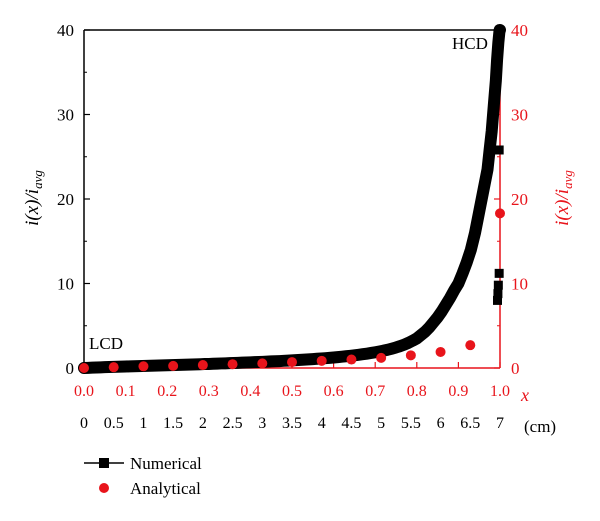 The width and height of the screenshot is (600, 521). Describe the element at coordinates (441, 423) in the screenshot. I see `x-tick-label-cm: 6` at that location.